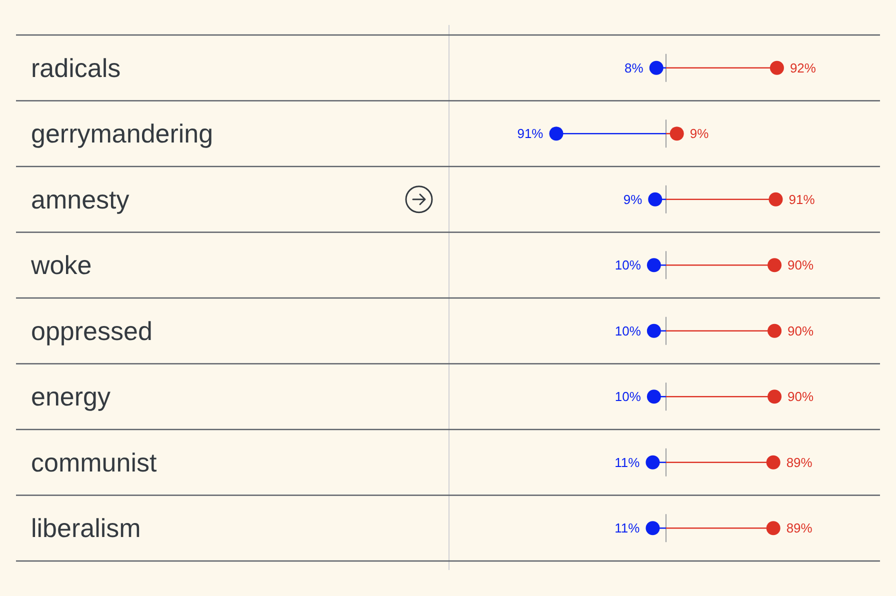 This screenshot has width=896, height=596. Describe the element at coordinates (633, 199) in the screenshot. I see `annotation: 9%` at that location.